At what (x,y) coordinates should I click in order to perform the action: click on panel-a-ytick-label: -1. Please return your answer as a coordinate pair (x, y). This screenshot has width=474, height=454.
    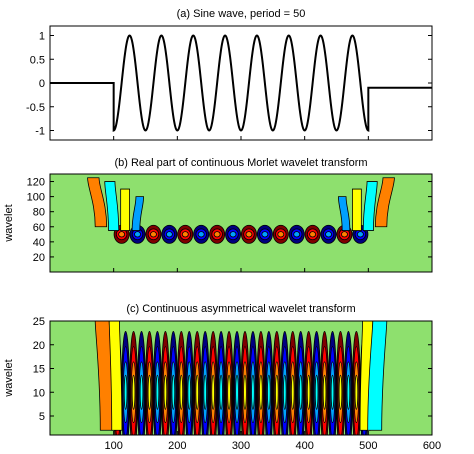
    Looking at the image, I should click on (40, 132).